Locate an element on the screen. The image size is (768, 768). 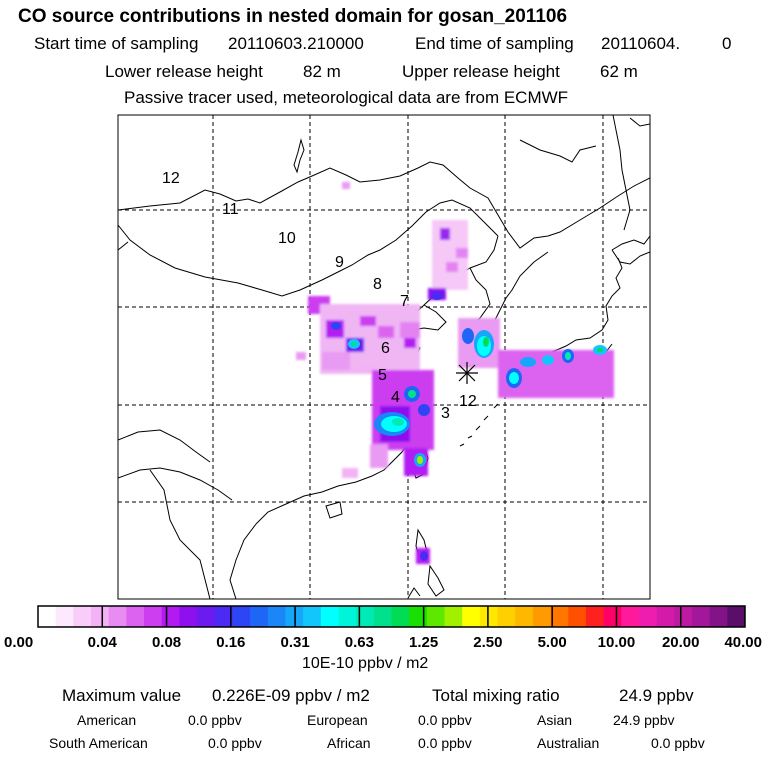
time-label: 4 is located at coordinates (395, 397).